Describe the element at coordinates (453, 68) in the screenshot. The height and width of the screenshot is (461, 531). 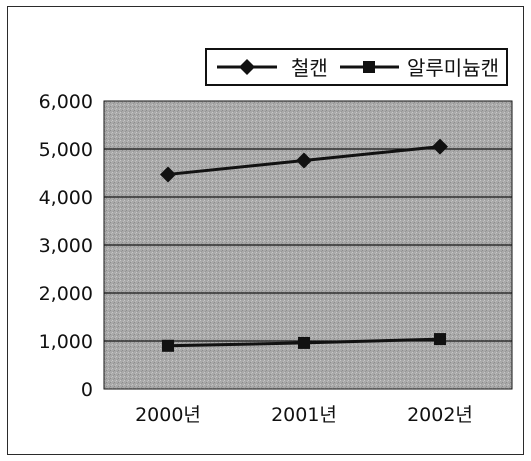
I see `legend-label-series-2: 알루미늄캔` at that location.